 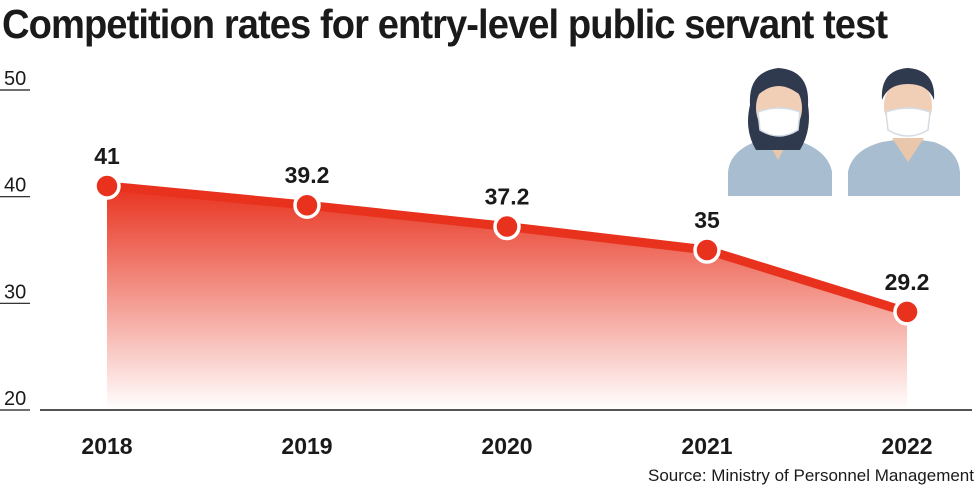 What do you see at coordinates (106, 446) in the screenshot?
I see `x-tick-label: 2018` at bounding box center [106, 446].